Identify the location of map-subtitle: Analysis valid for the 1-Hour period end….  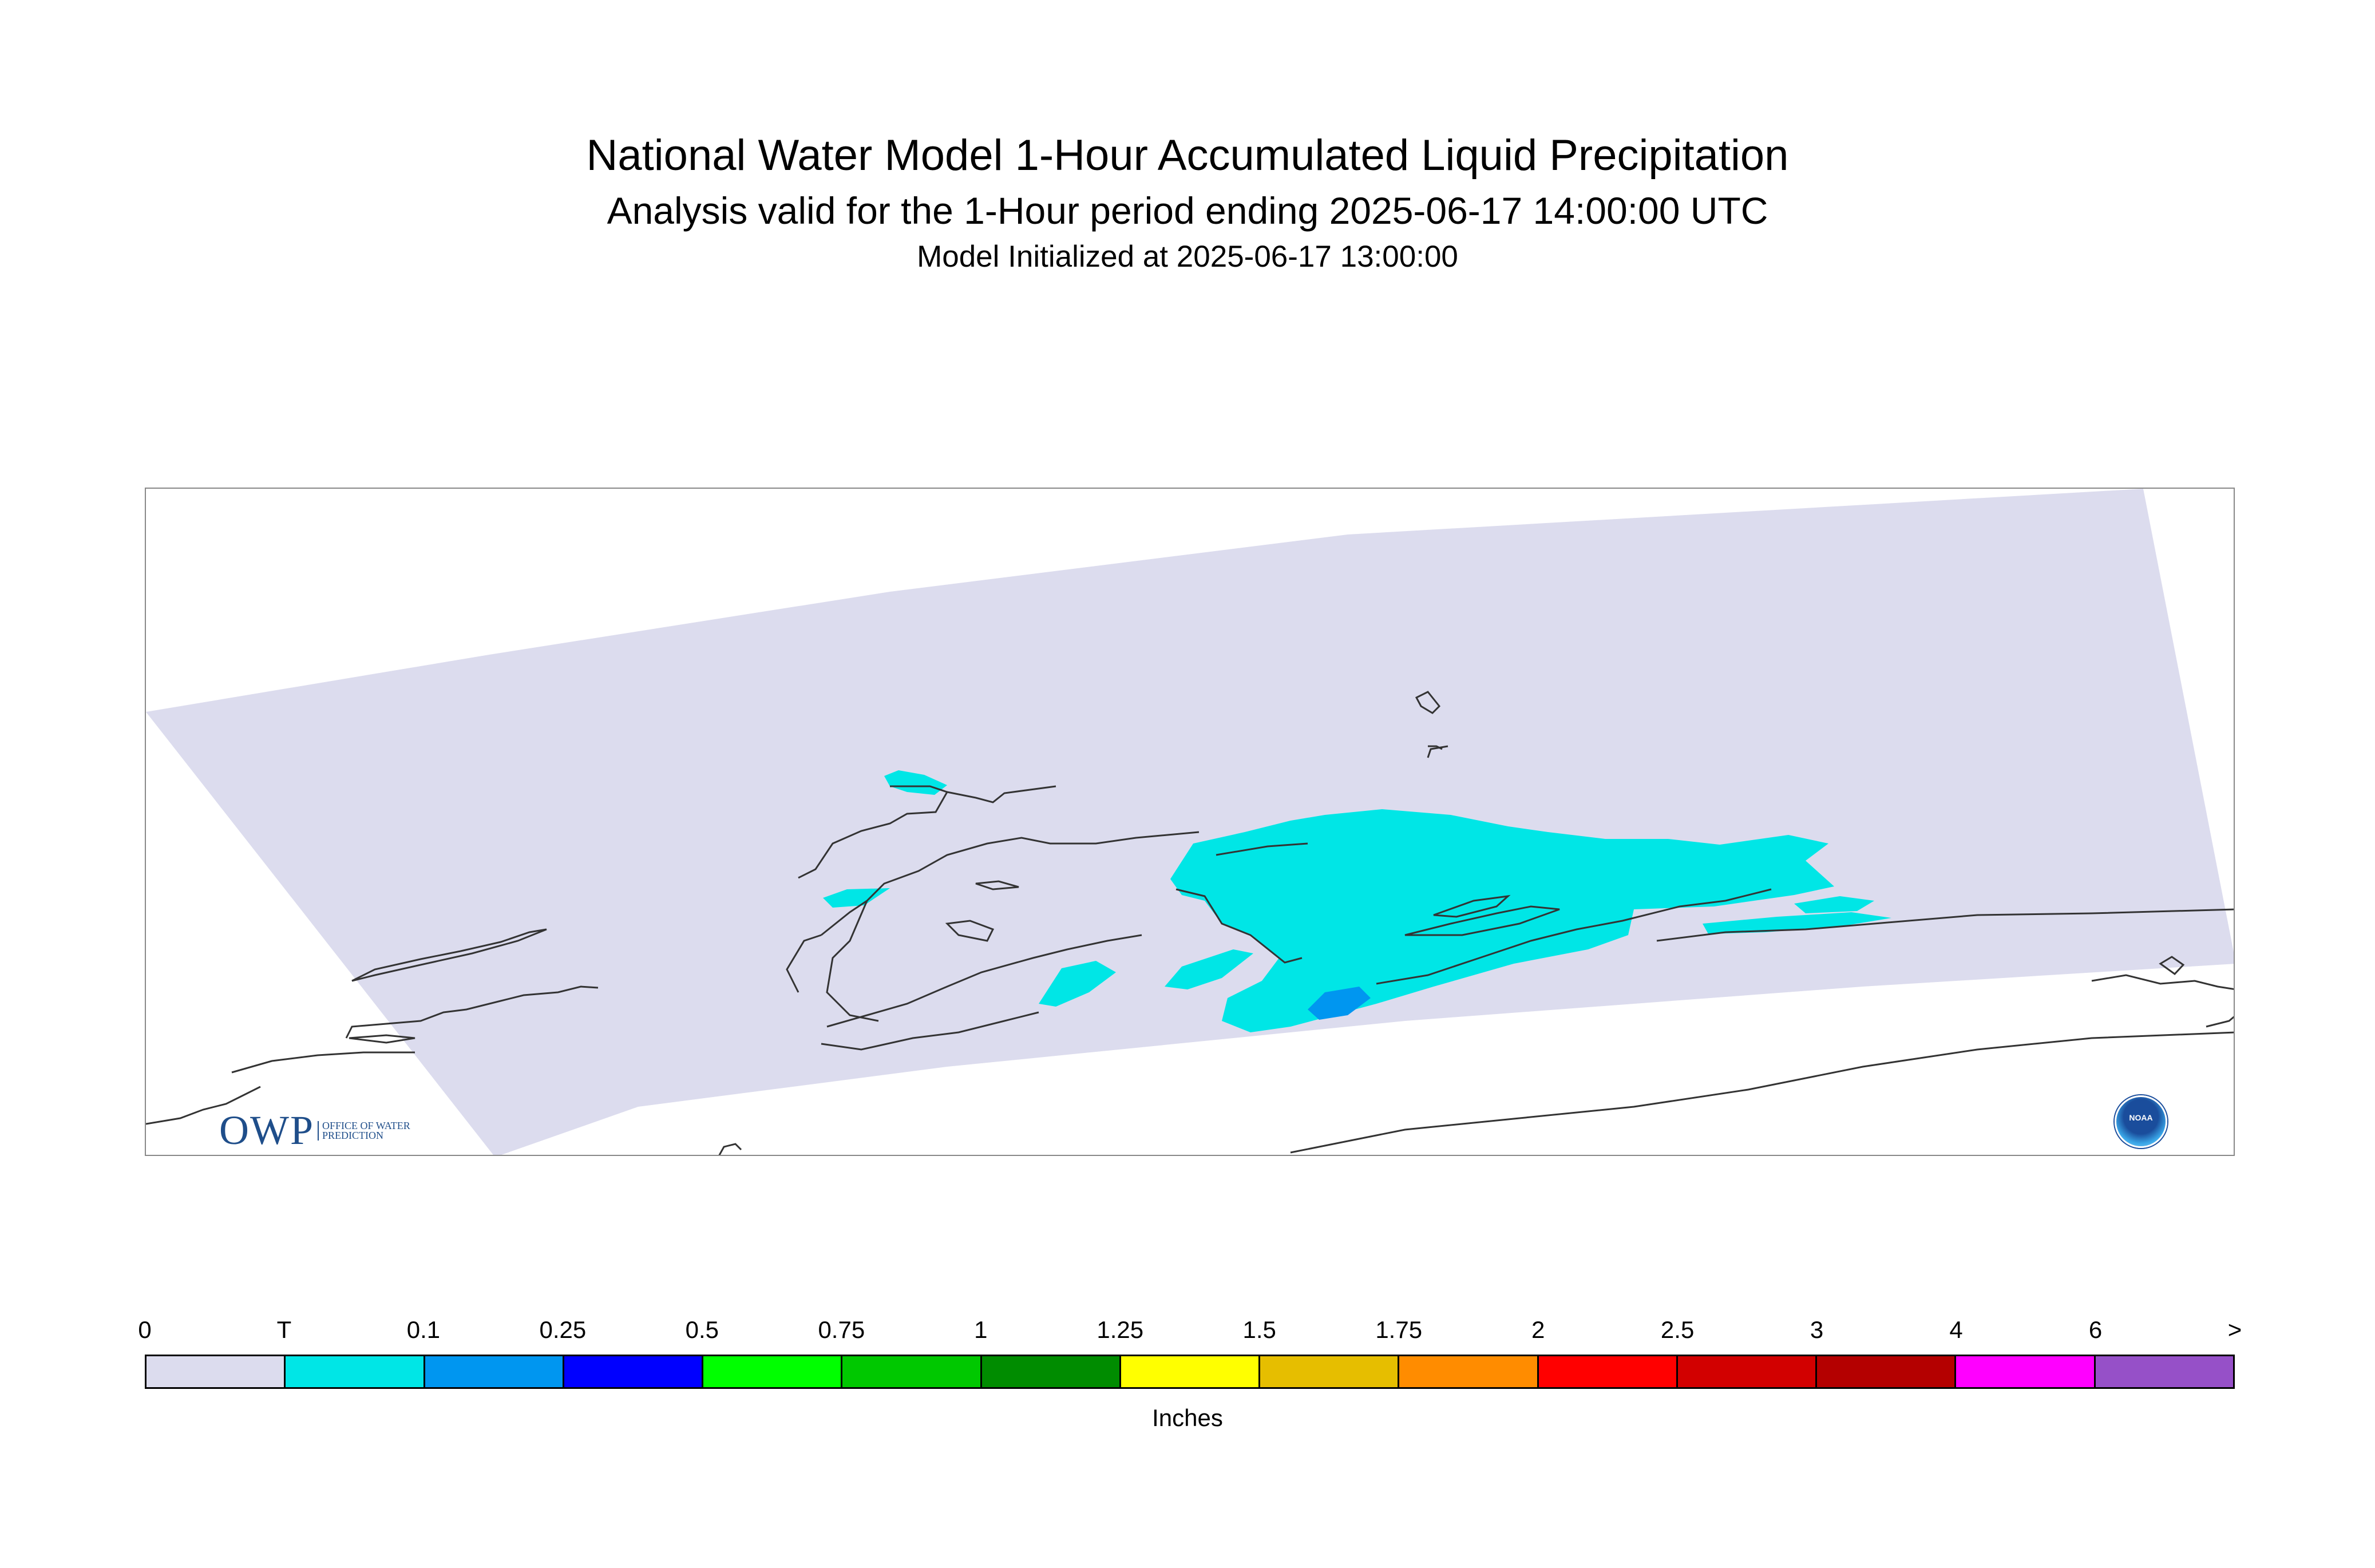
(1187, 210).